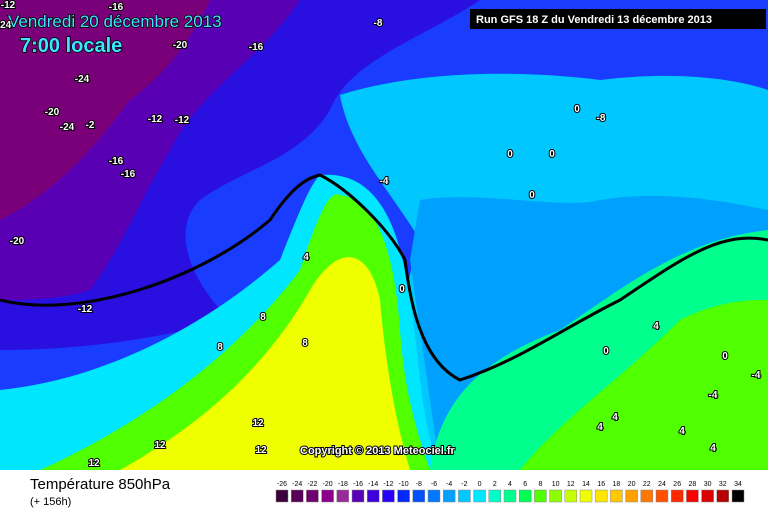 The width and height of the screenshot is (768, 517). Describe the element at coordinates (586, 484) in the screenshot. I see `colorbar-label: 14` at that location.